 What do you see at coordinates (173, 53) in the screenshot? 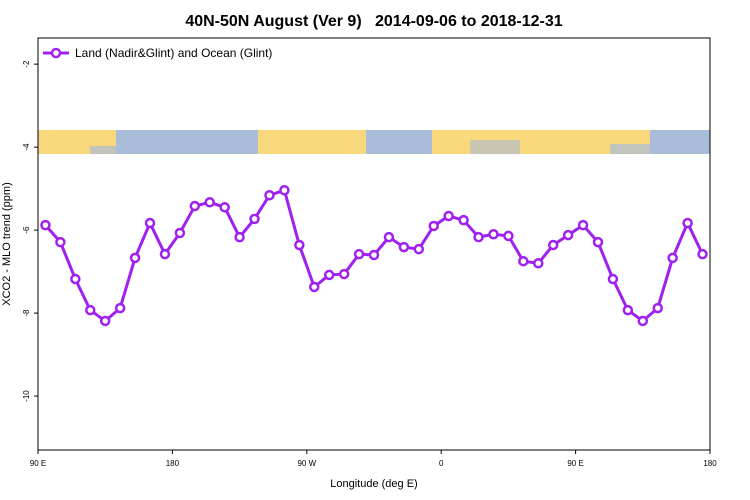
I see `legend-label: Land (Nadir&Glint) and Ocean (Glint)` at bounding box center [173, 53].